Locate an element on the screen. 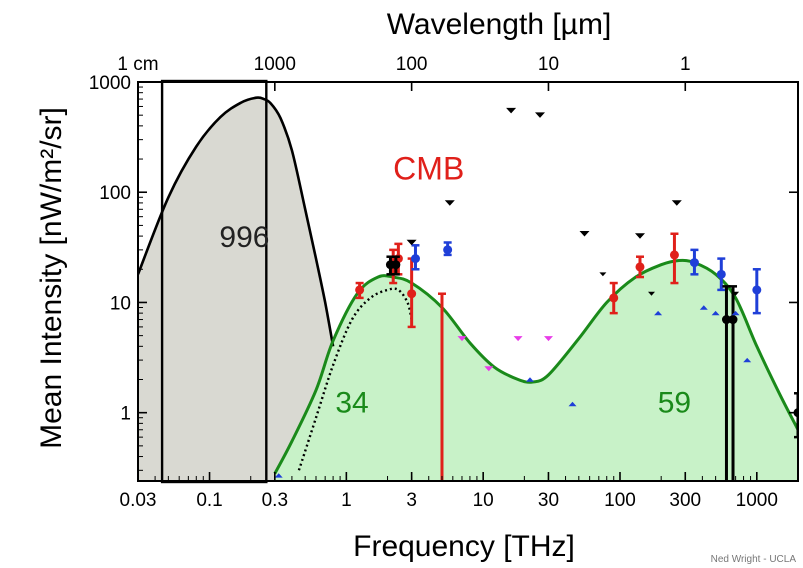 This screenshot has width=803, height=568. top-tick-label: 10 is located at coordinates (548, 64).